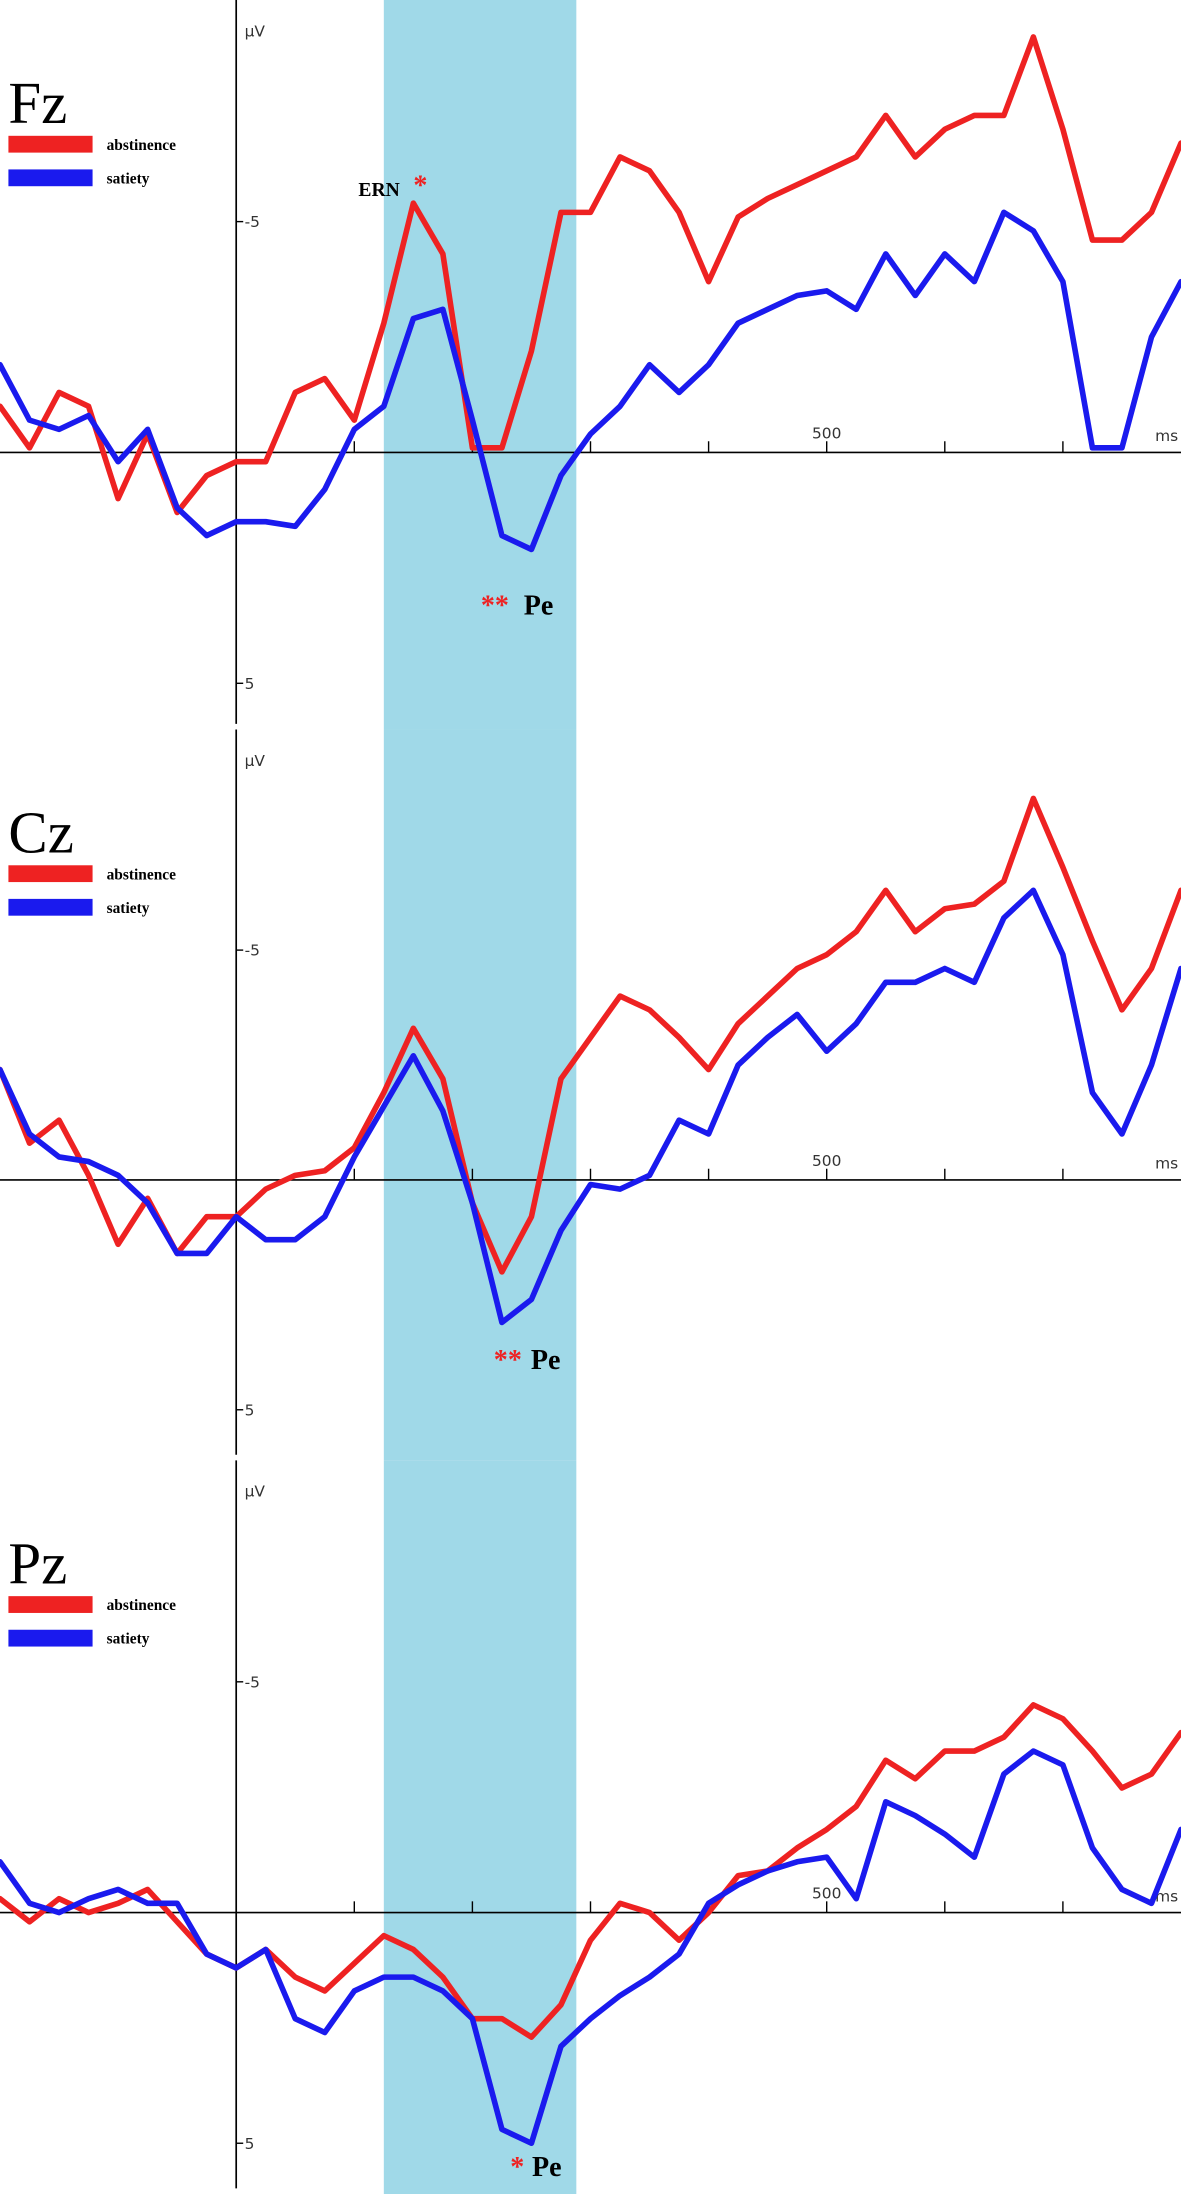 The height and width of the screenshot is (2194, 1181). Describe the element at coordinates (37, 103) in the screenshot. I see `panel-title: Fz` at that location.